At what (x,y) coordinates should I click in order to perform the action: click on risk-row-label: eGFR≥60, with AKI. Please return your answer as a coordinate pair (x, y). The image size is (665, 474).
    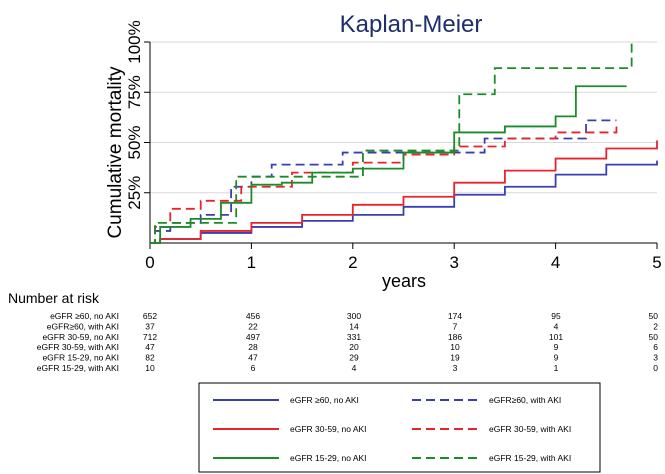
    Looking at the image, I should click on (83, 326).